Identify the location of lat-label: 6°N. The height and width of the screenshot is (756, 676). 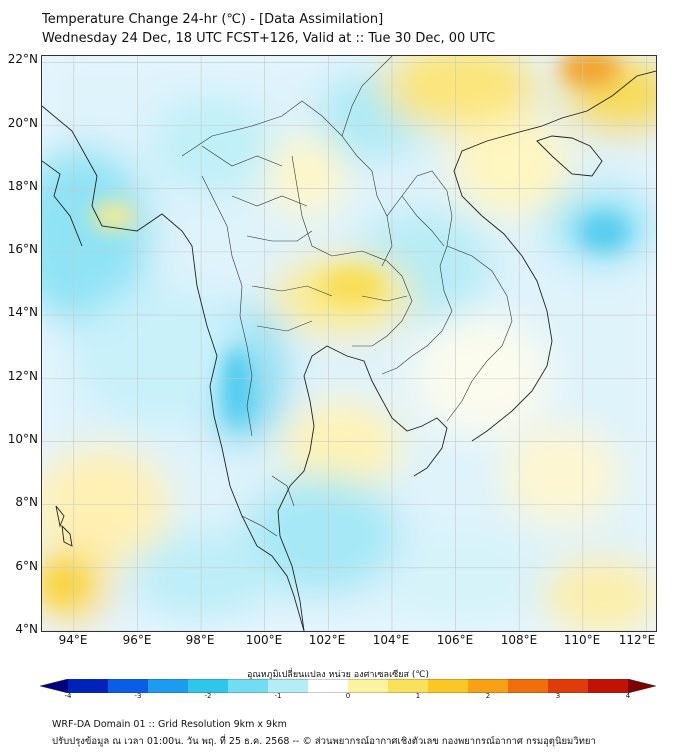
(26, 566).